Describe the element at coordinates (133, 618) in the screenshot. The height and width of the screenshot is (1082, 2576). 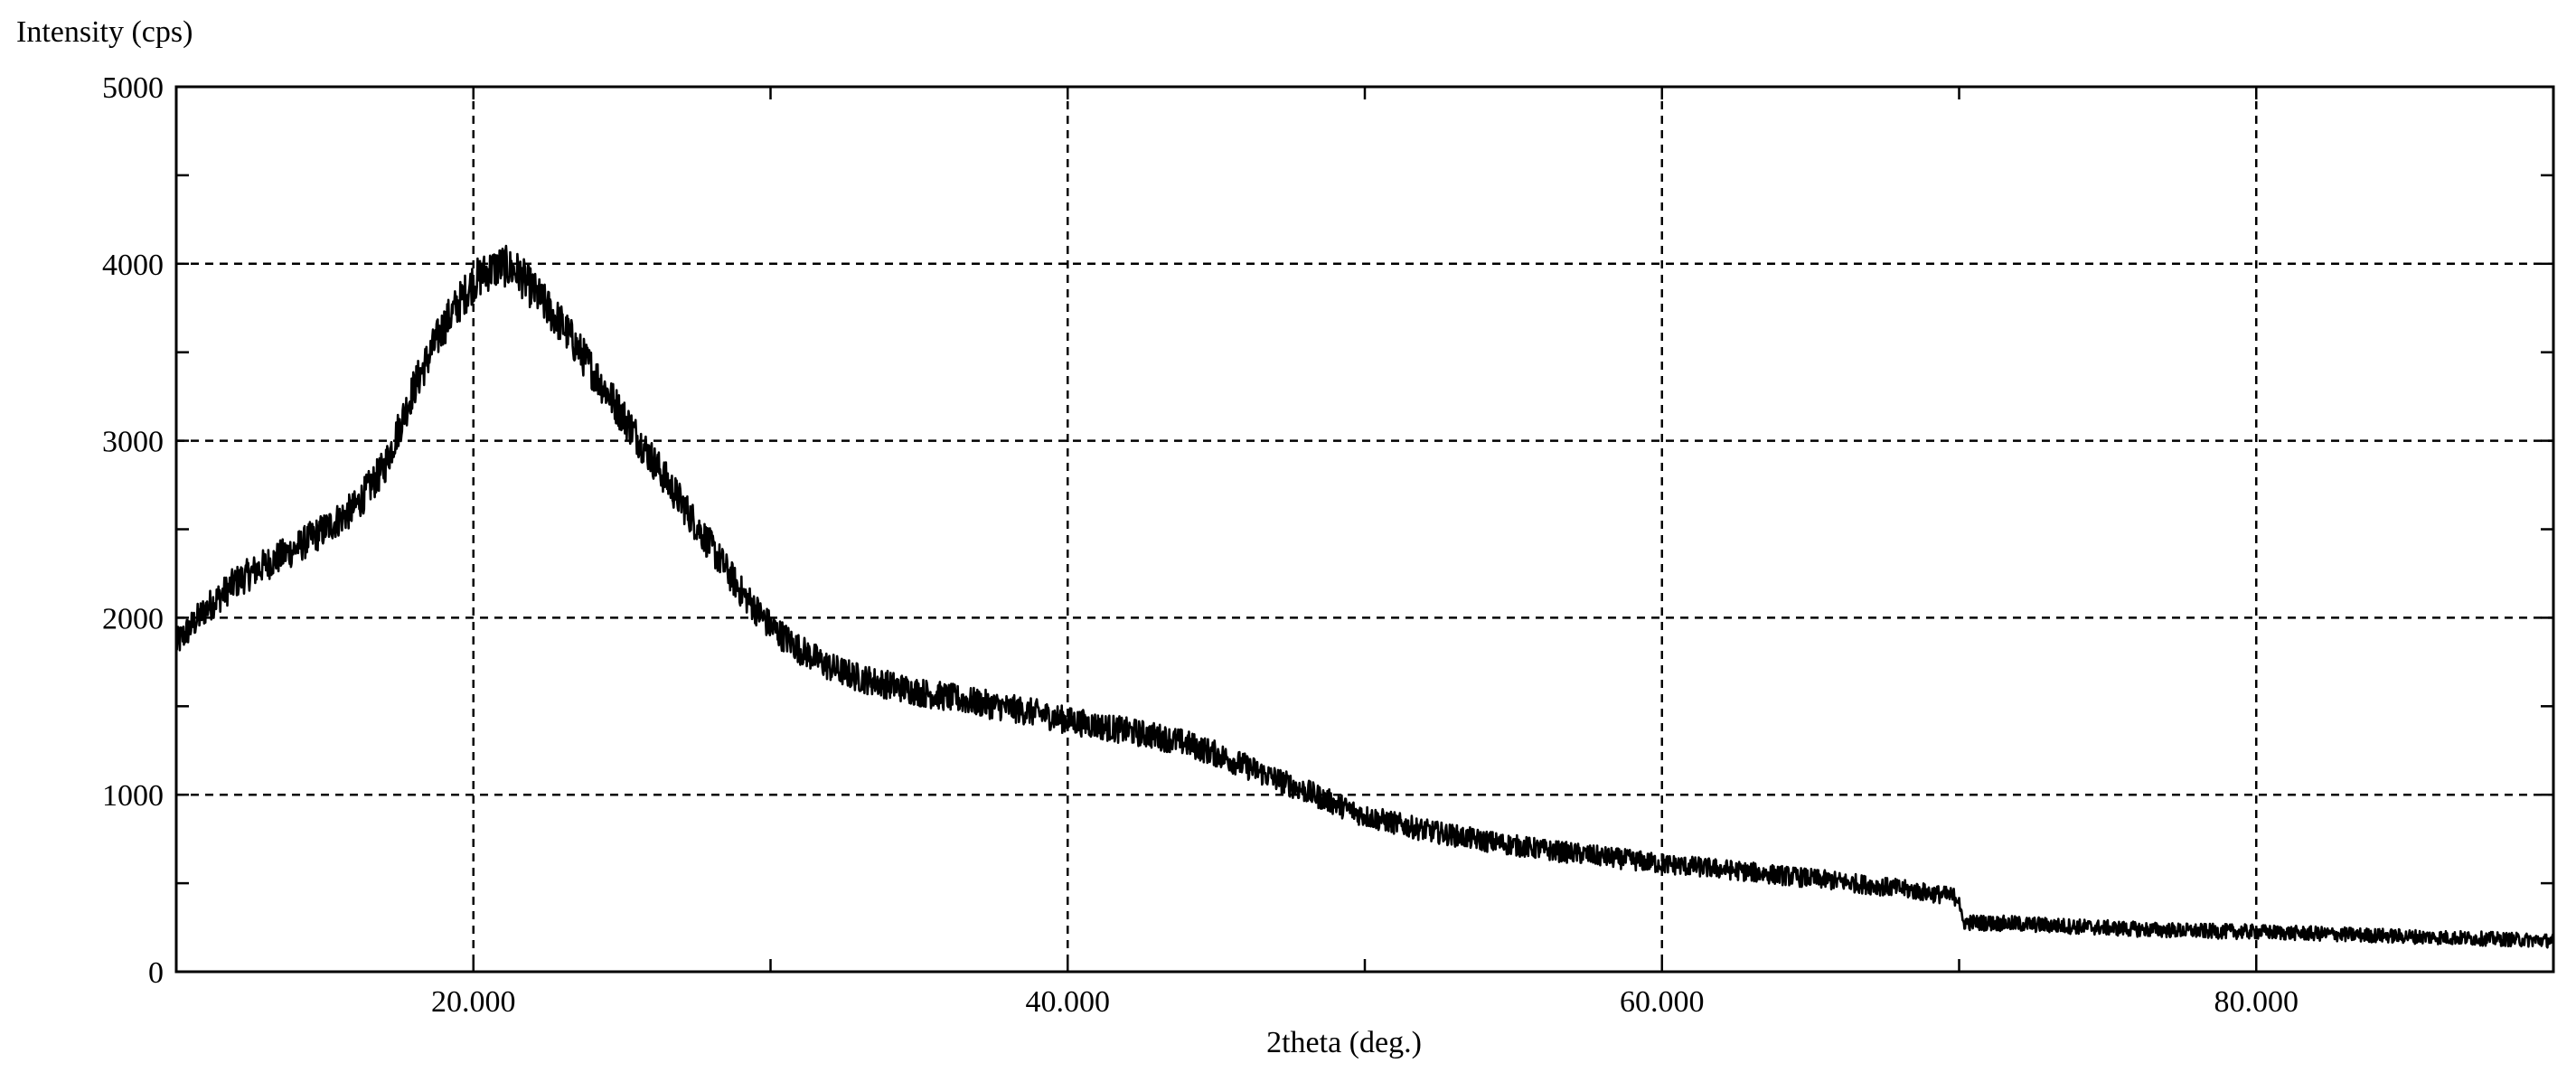
I see `y-tick-label: 2000` at that location.